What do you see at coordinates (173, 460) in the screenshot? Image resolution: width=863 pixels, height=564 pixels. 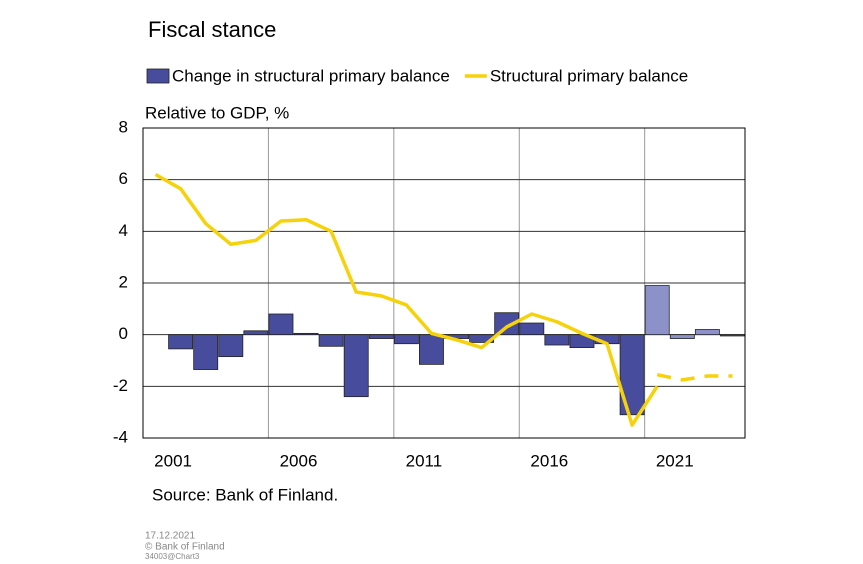 I see `x-tick-label: 2001` at bounding box center [173, 460].